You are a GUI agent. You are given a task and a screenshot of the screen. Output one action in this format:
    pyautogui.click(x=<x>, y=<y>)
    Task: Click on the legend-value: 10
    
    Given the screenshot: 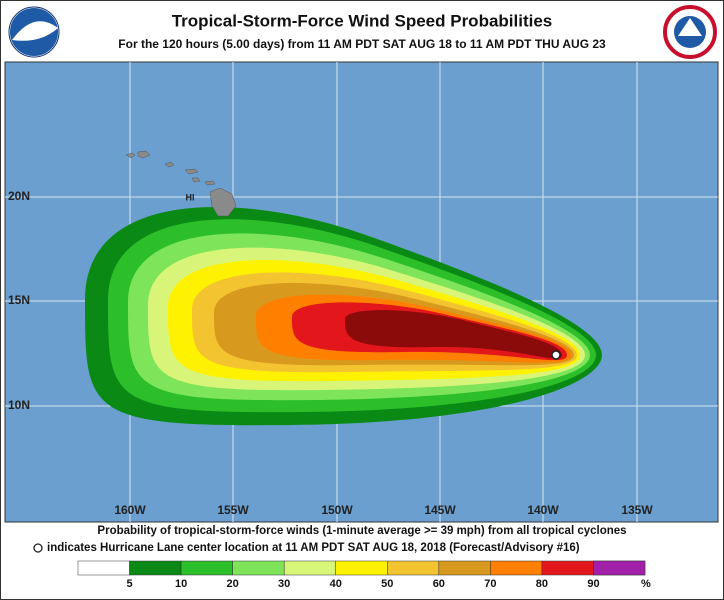 What is the action you would take?
    pyautogui.click(x=181, y=584)
    